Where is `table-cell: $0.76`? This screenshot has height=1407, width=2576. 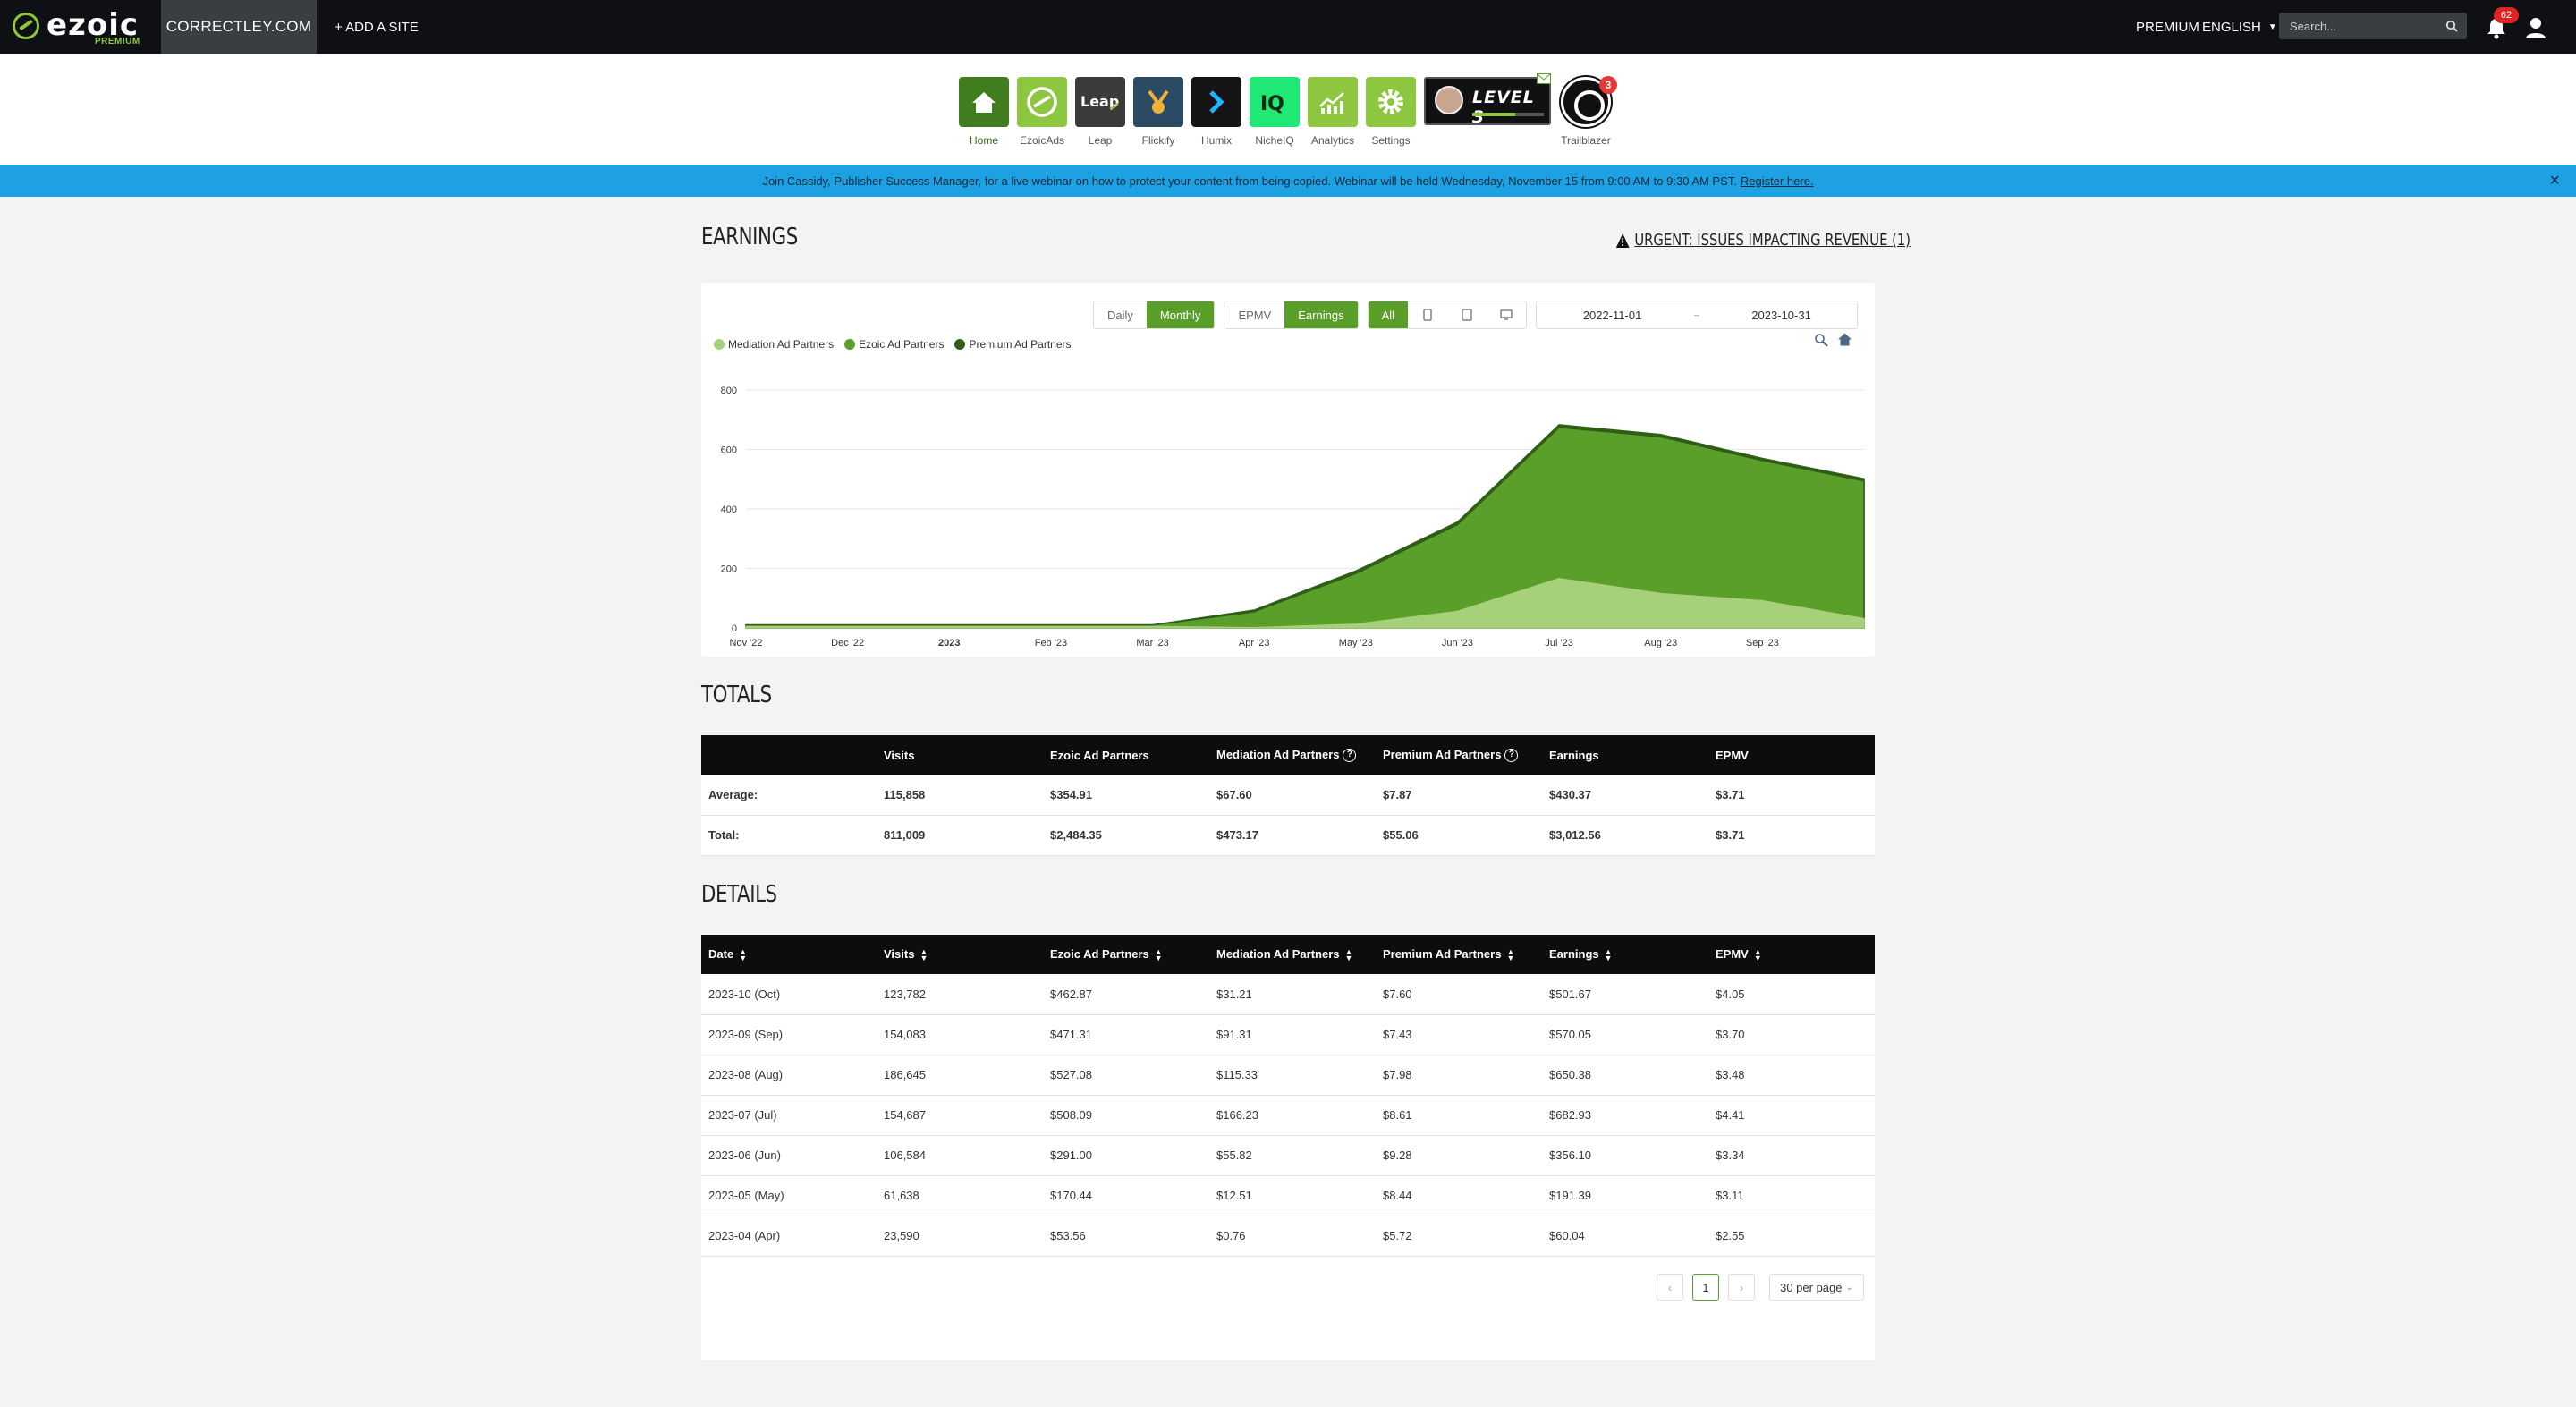 table-cell: $0.76 is located at coordinates (1292, 1236).